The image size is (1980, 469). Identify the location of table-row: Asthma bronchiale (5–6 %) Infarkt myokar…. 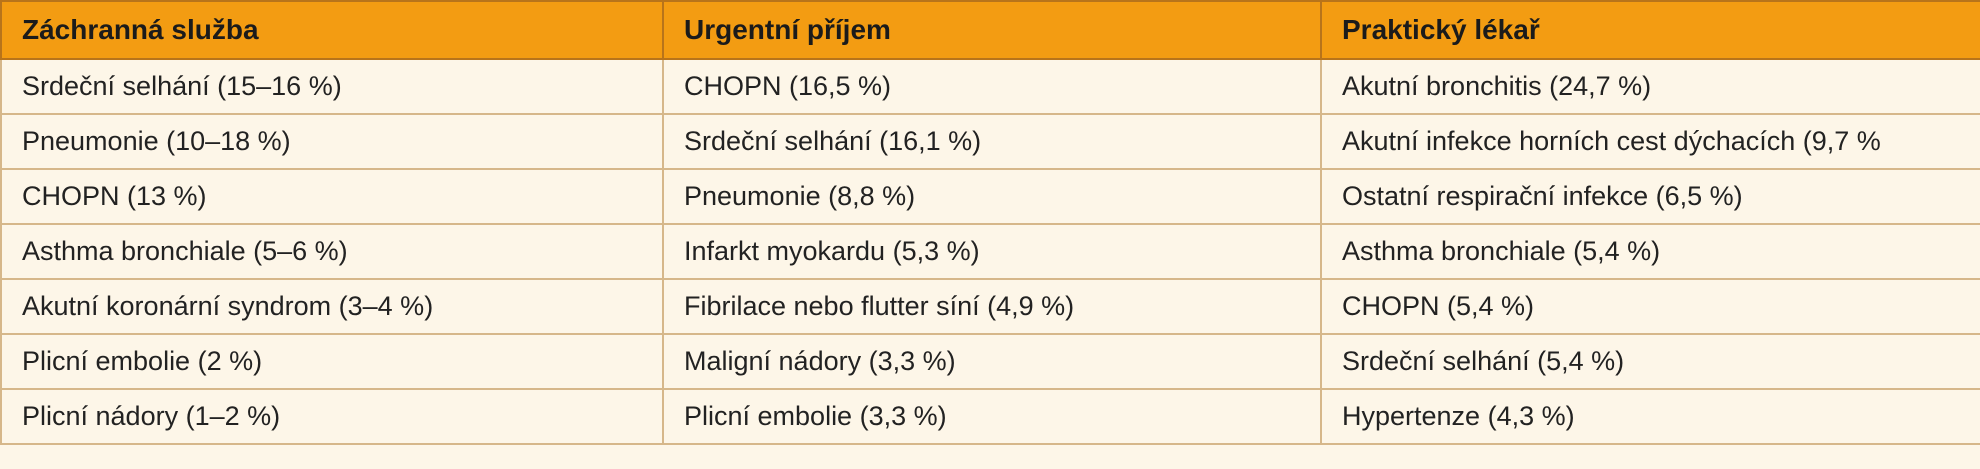
(990, 251).